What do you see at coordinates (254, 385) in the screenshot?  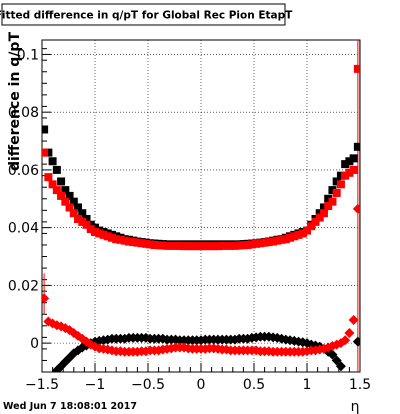 I see `x-tick-label: 0.5` at bounding box center [254, 385].